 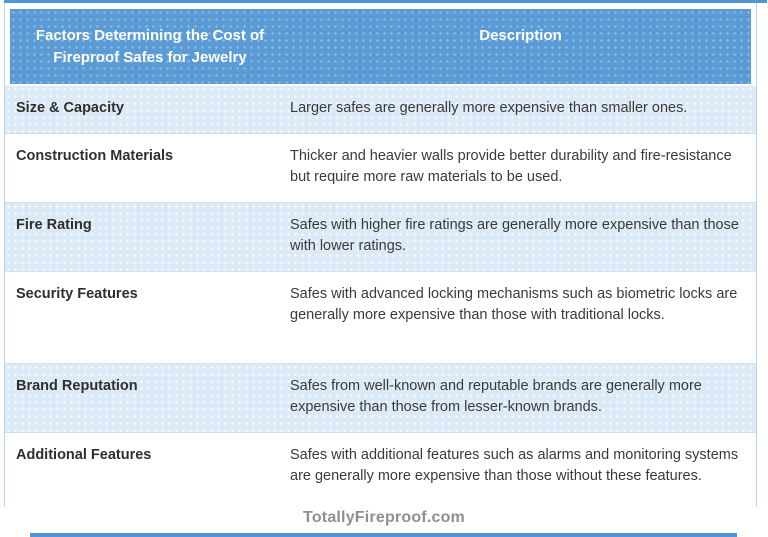 I want to click on column-header-description: Description, so click(x=520, y=35).